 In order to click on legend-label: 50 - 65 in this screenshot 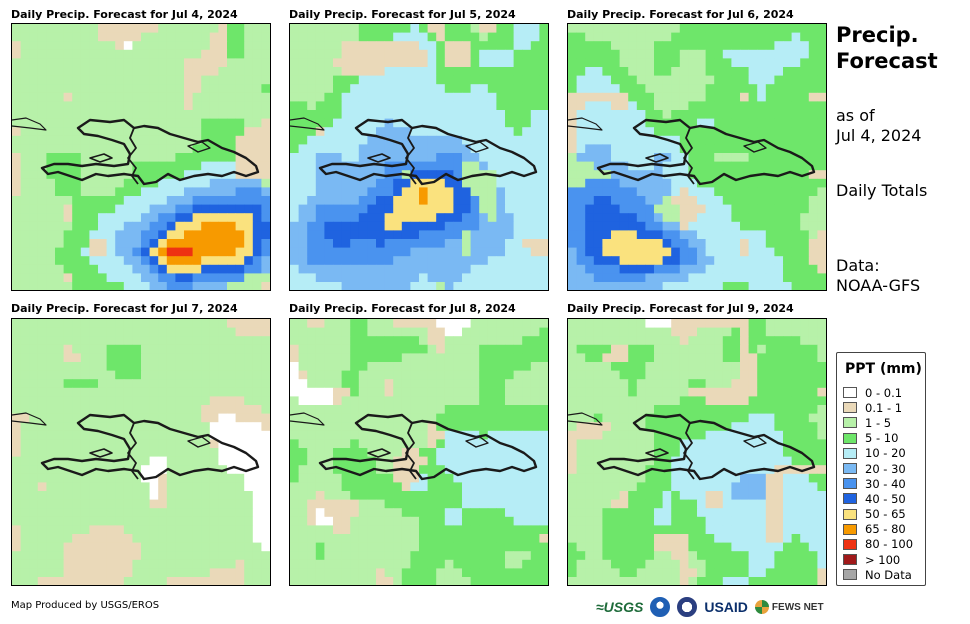, I will do `click(885, 514)`.